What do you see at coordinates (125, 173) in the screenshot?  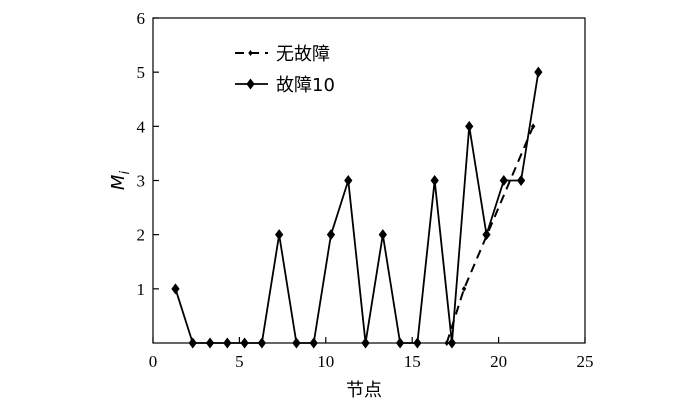 I see `y-axis-label-sub: i` at bounding box center [125, 173].